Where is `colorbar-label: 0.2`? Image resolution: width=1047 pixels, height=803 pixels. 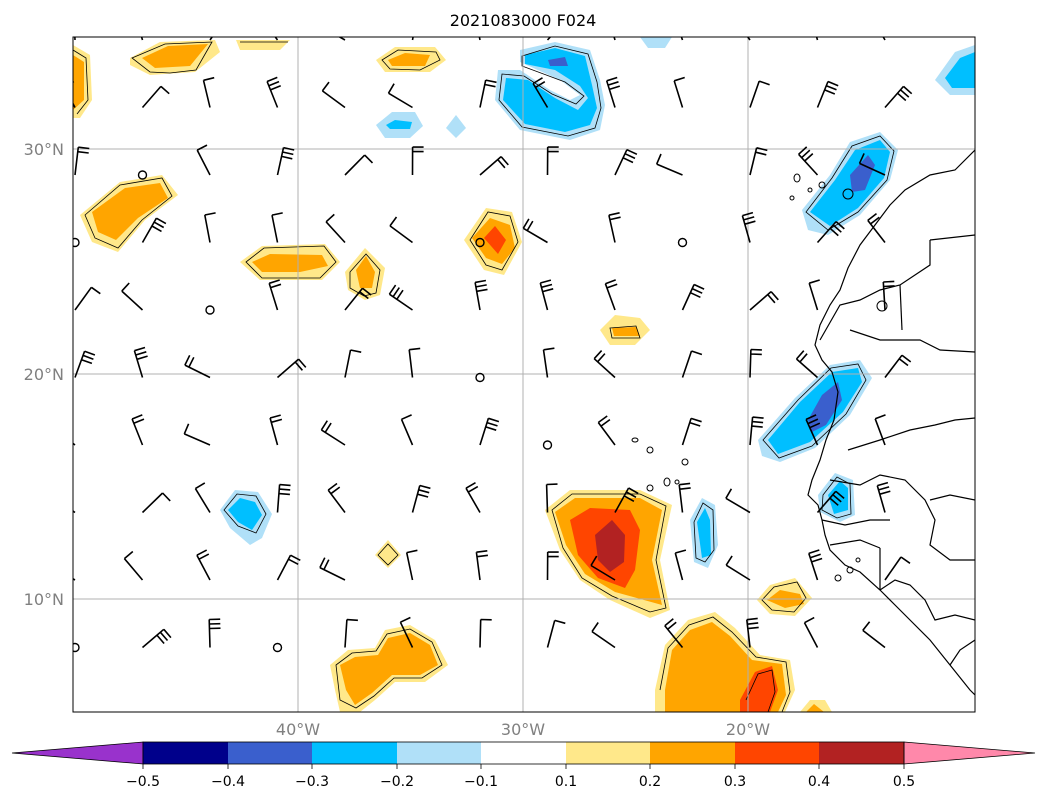
colorbar-label: 0.2 is located at coordinates (650, 782).